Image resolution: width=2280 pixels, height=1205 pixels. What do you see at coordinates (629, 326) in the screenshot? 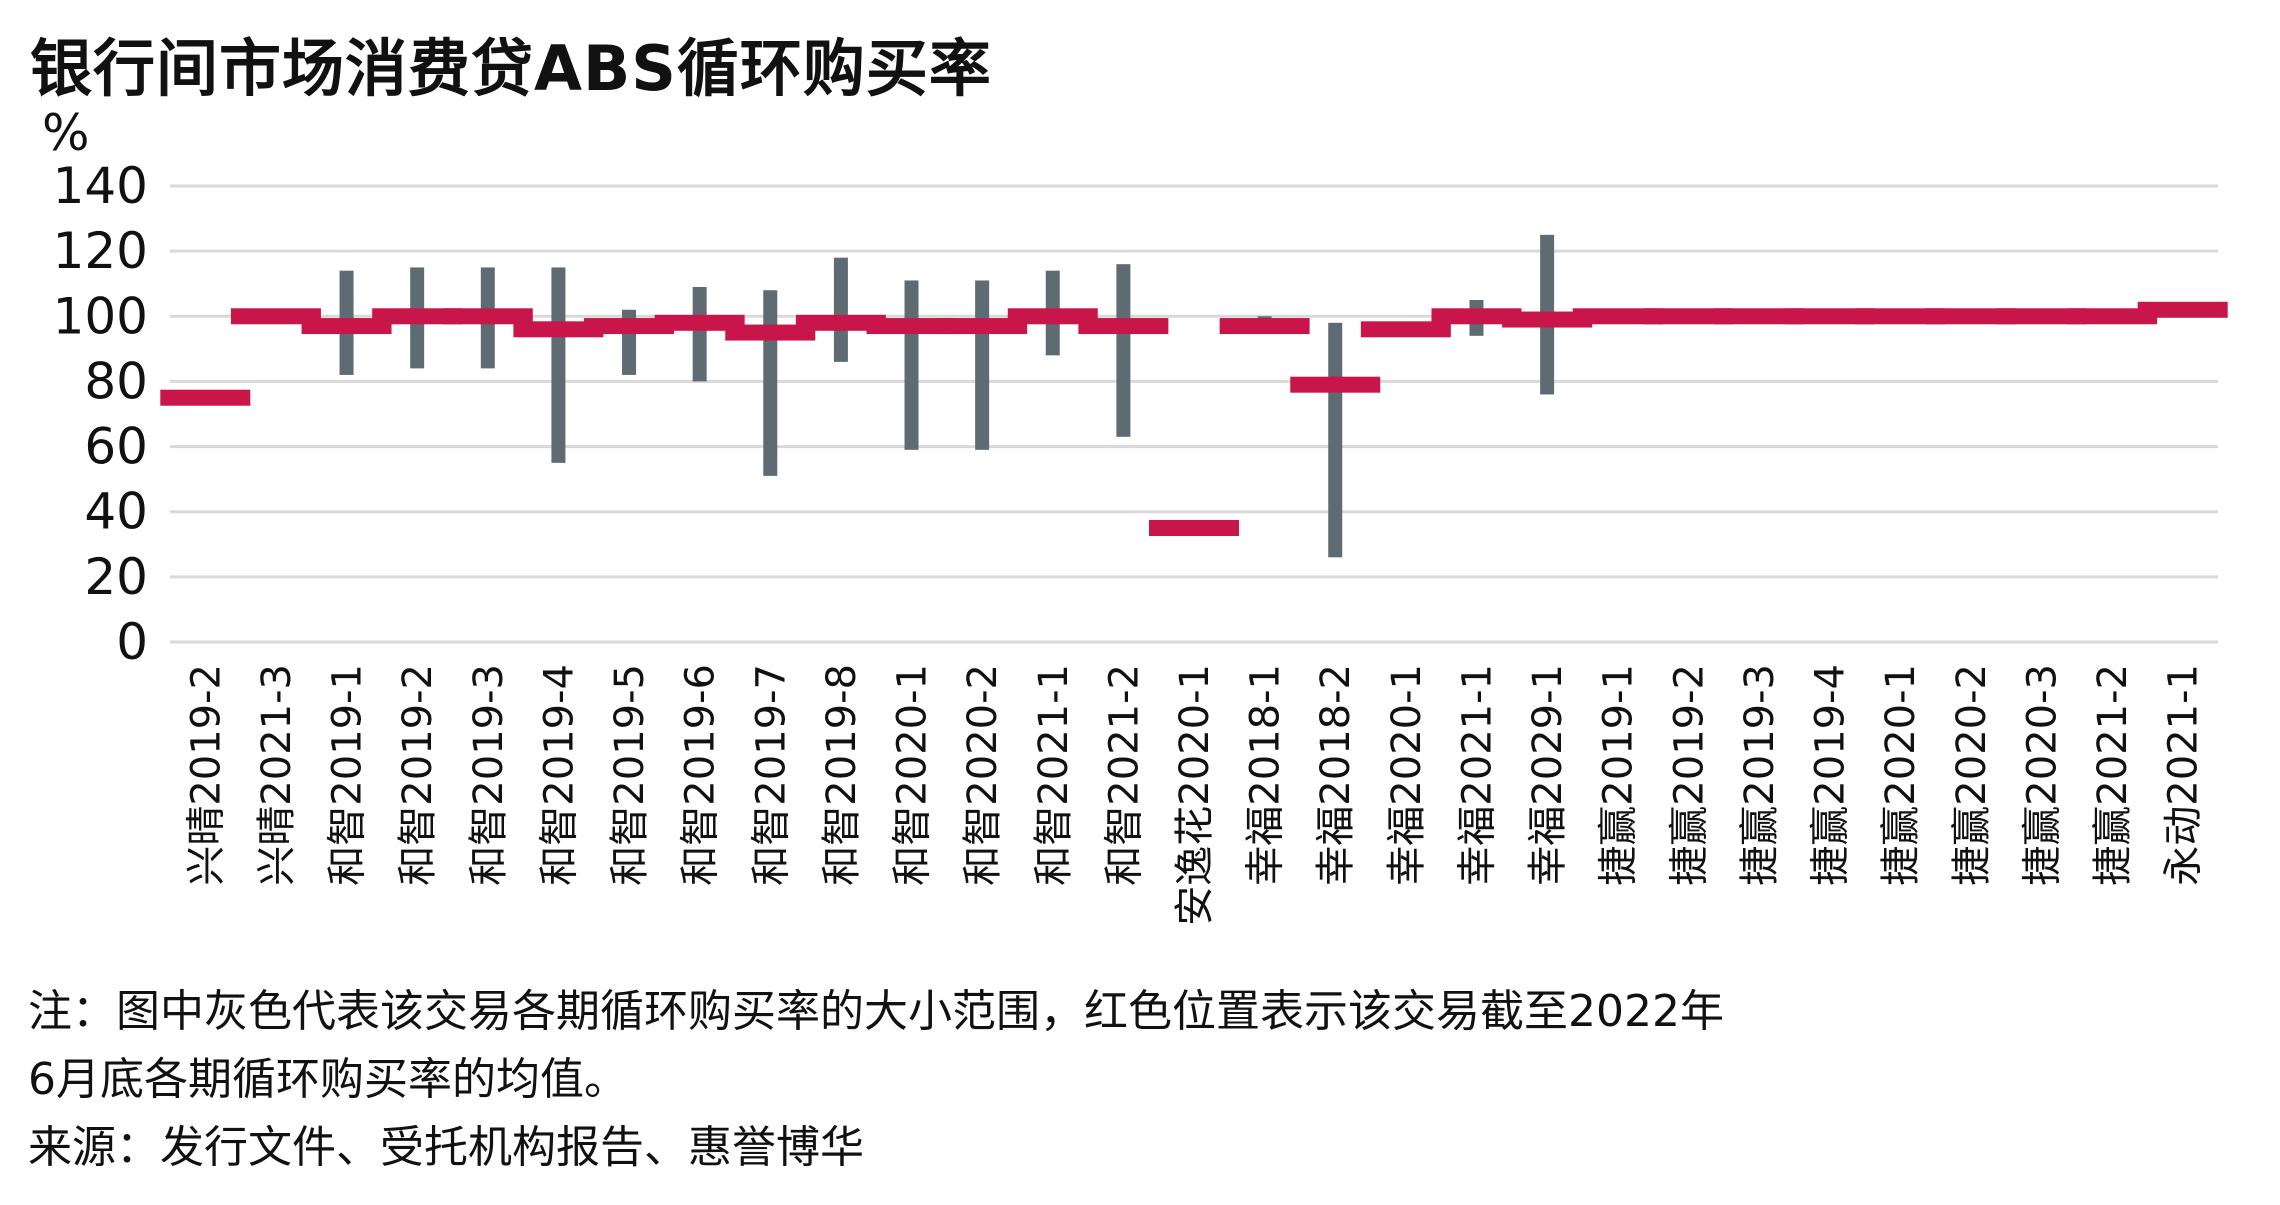
I see `mean-marker-和智2019-5` at bounding box center [629, 326].